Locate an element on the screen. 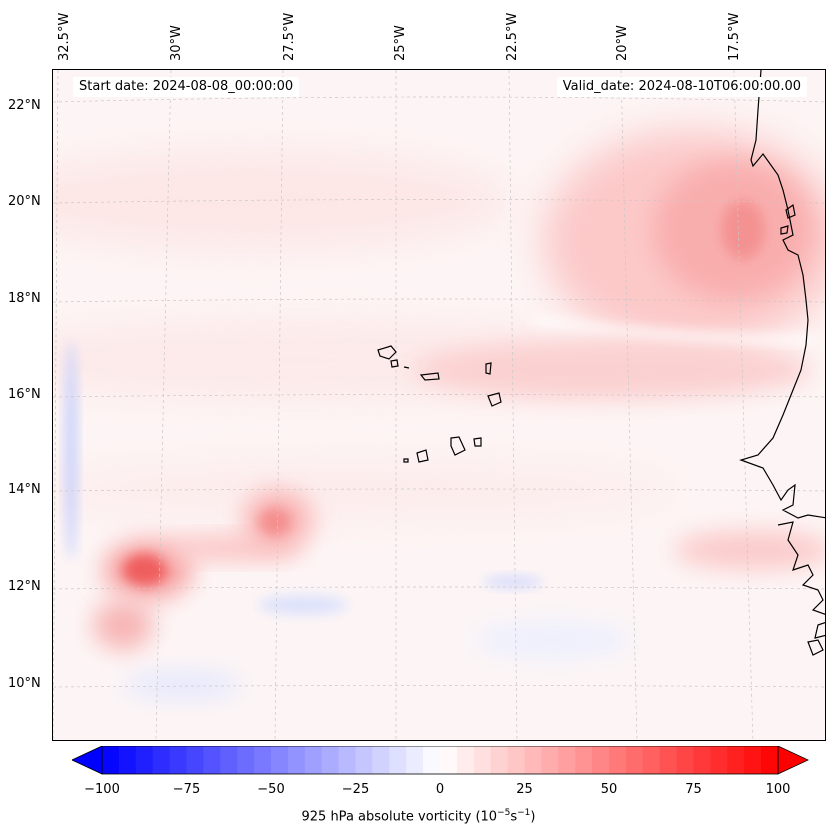 The width and height of the screenshot is (837, 839). colorbar-tick-label: 75 is located at coordinates (693, 789).